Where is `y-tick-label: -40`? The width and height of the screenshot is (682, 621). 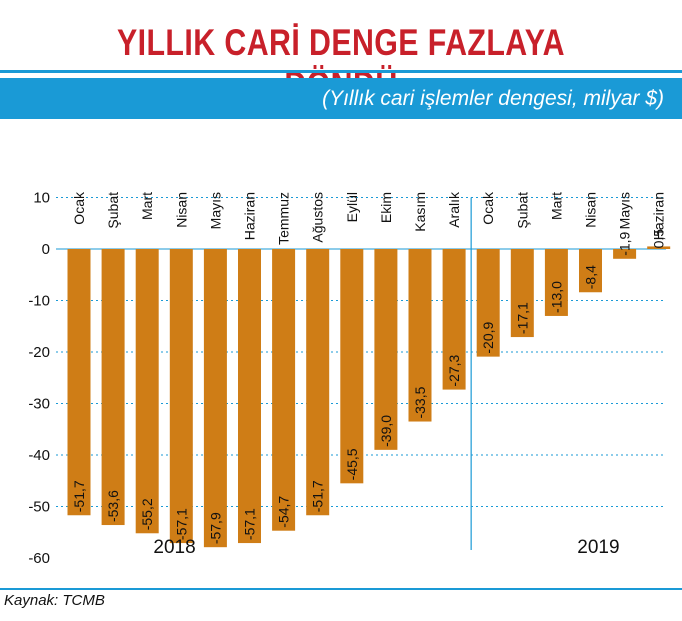 y-tick-label: -40 is located at coordinates (39, 455).